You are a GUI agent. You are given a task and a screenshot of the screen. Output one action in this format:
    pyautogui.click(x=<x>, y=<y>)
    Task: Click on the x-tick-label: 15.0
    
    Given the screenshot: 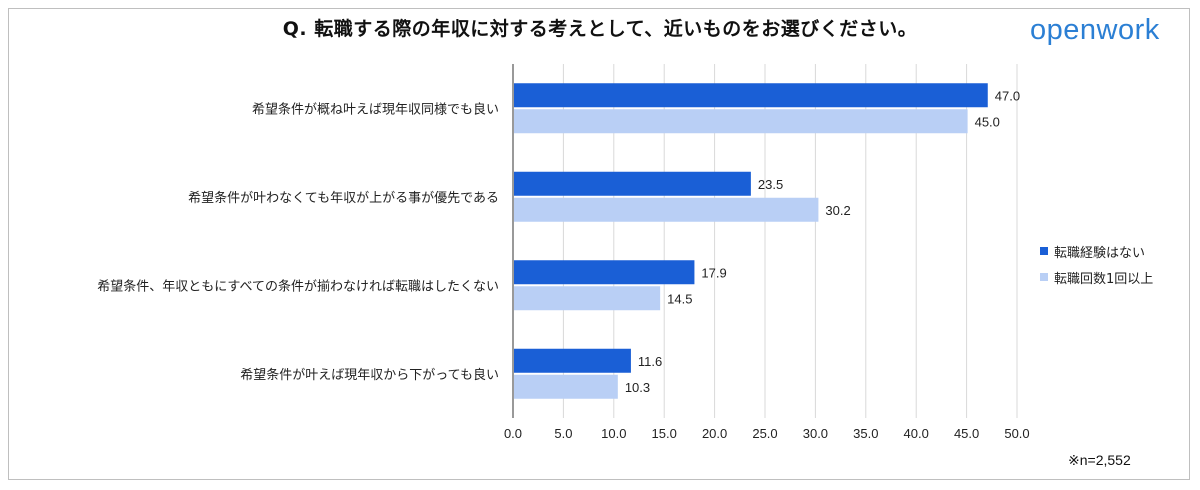 What is the action you would take?
    pyautogui.click(x=664, y=433)
    